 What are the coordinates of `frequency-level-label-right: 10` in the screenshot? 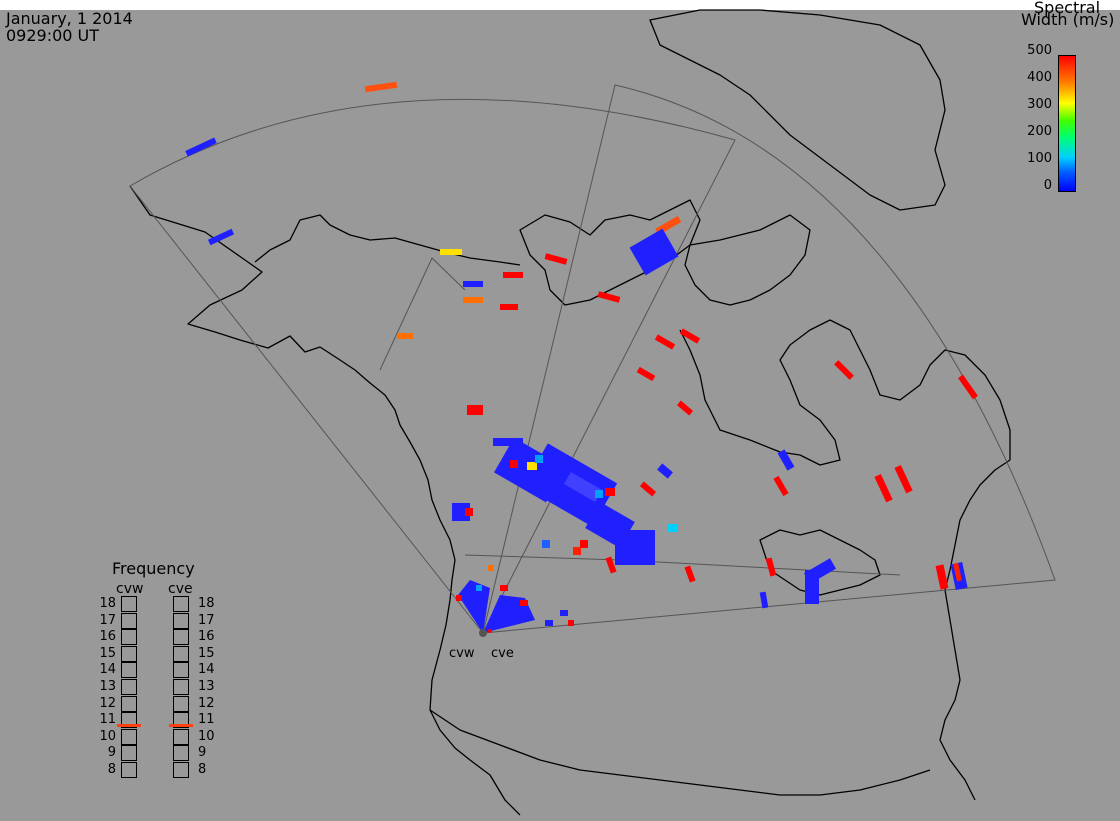 It's located at (206, 736).